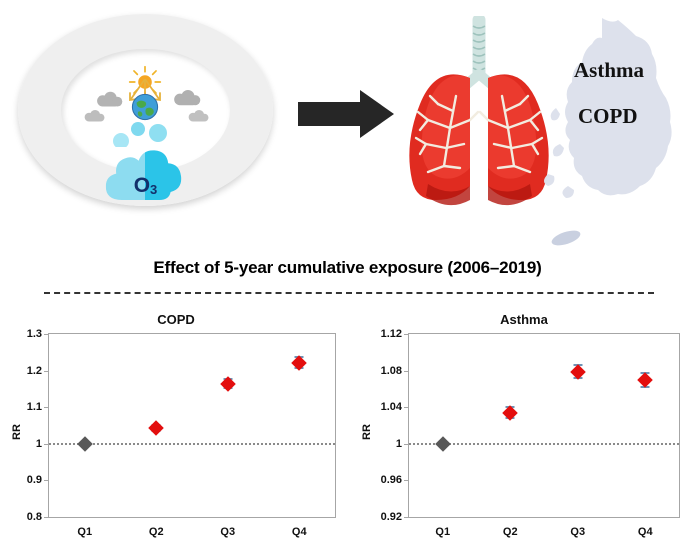 The width and height of the screenshot is (695, 550). Describe the element at coordinates (395, 371) in the screenshot. I see `y-tick-label: 1.08` at that location.